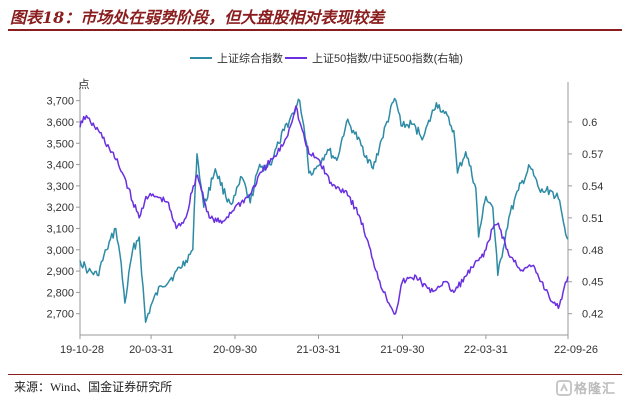 The image size is (629, 401). Describe the element at coordinates (60, 187) in the screenshot. I see `left-tick-label: 3,300` at that location.